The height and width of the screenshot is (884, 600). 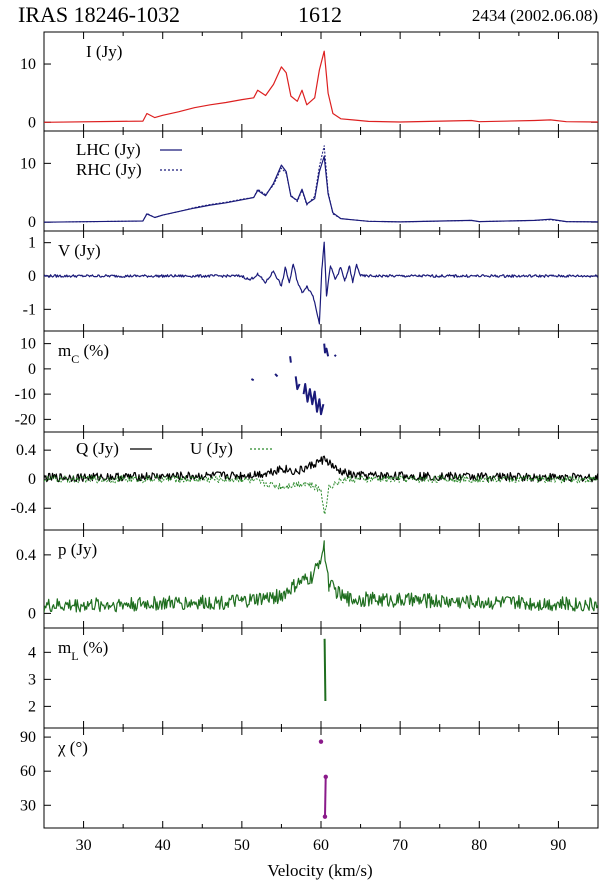 What do you see at coordinates (534, 15) in the screenshot?
I see `epoch-label: 2434 (2002.06.08)` at bounding box center [534, 15].